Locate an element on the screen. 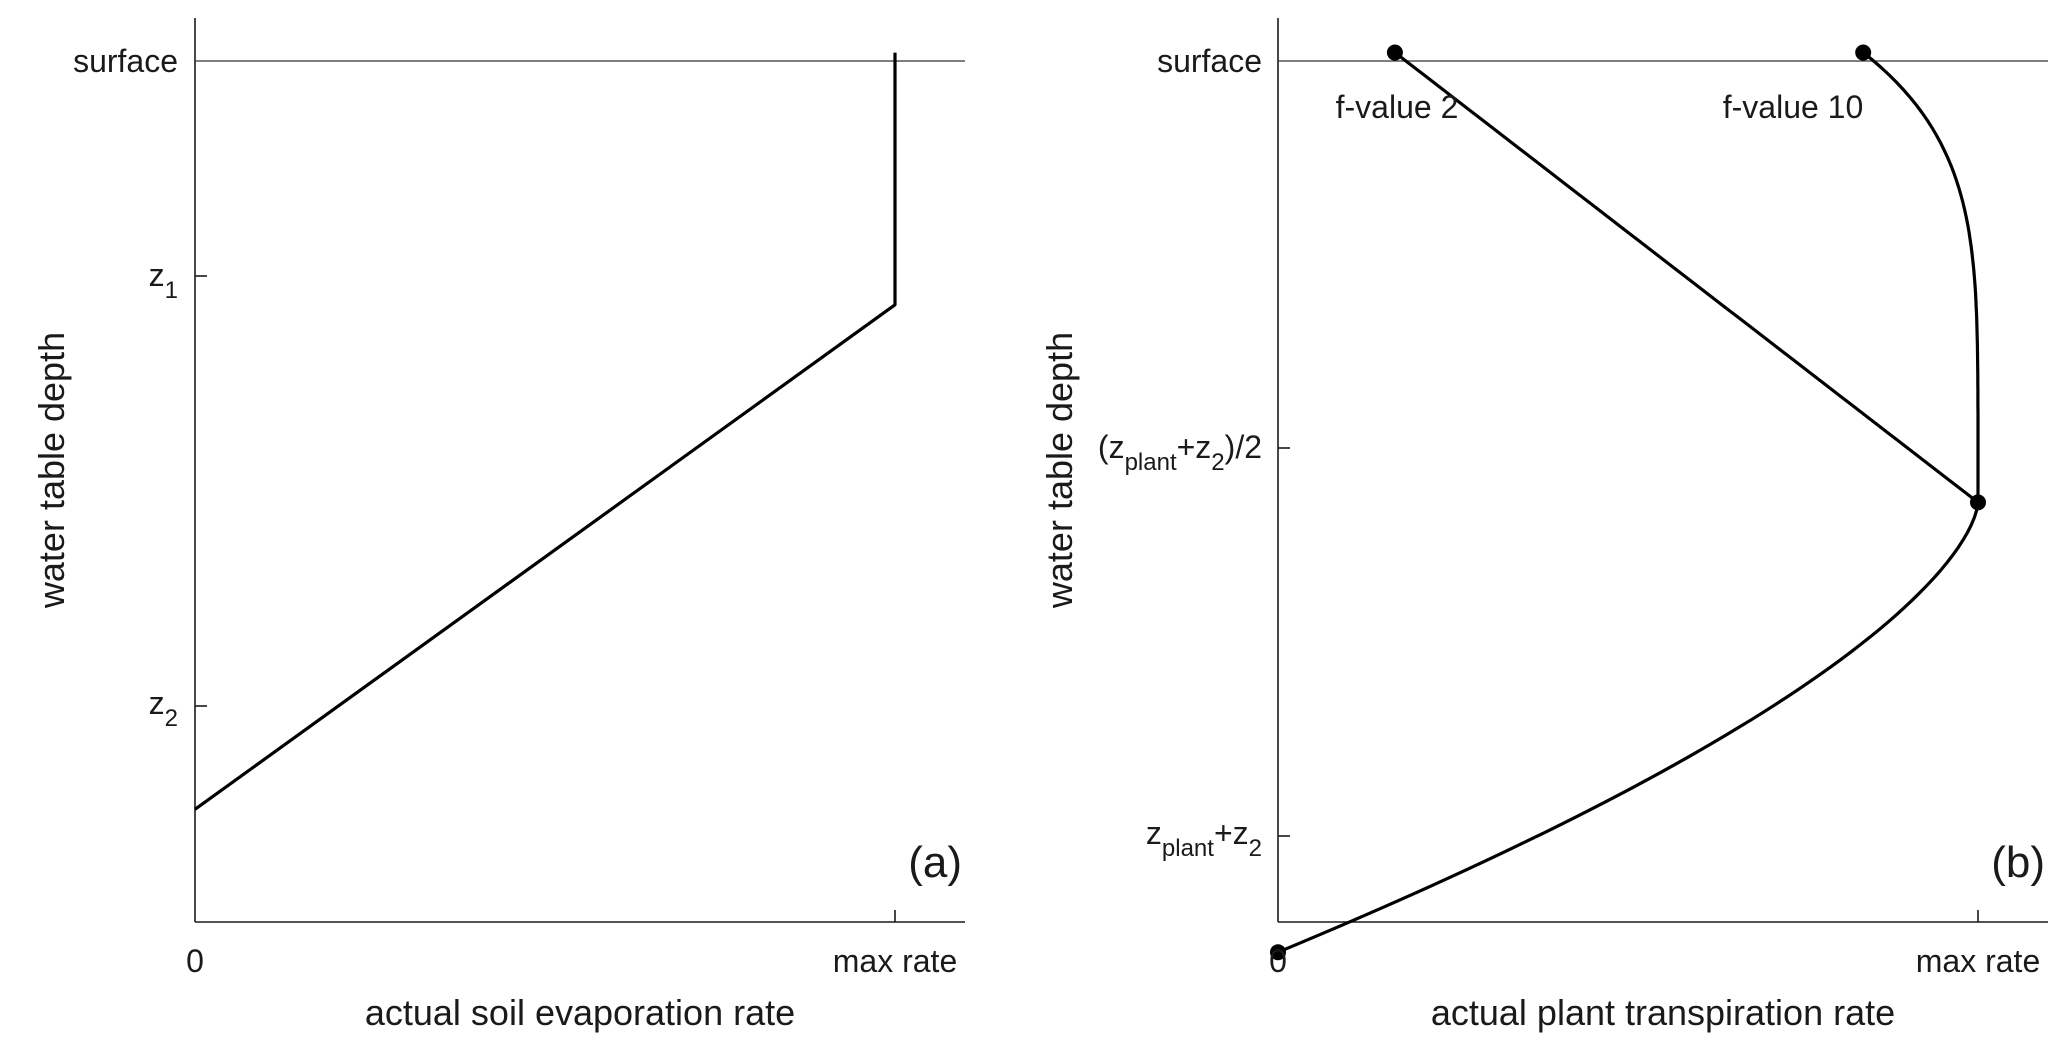 The height and width of the screenshot is (1051, 2067). panel-b-xtick-label-max: max rate is located at coordinates (1978, 961).